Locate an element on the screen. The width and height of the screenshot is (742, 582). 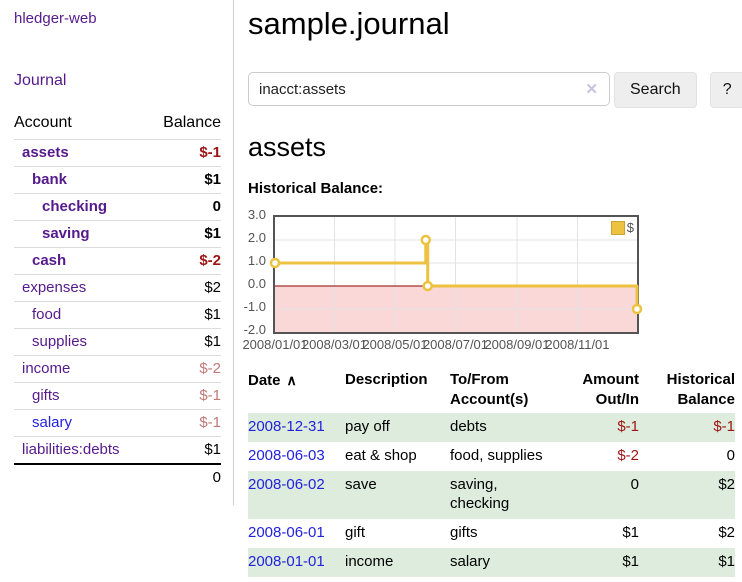
search-button: Search is located at coordinates (655, 90).